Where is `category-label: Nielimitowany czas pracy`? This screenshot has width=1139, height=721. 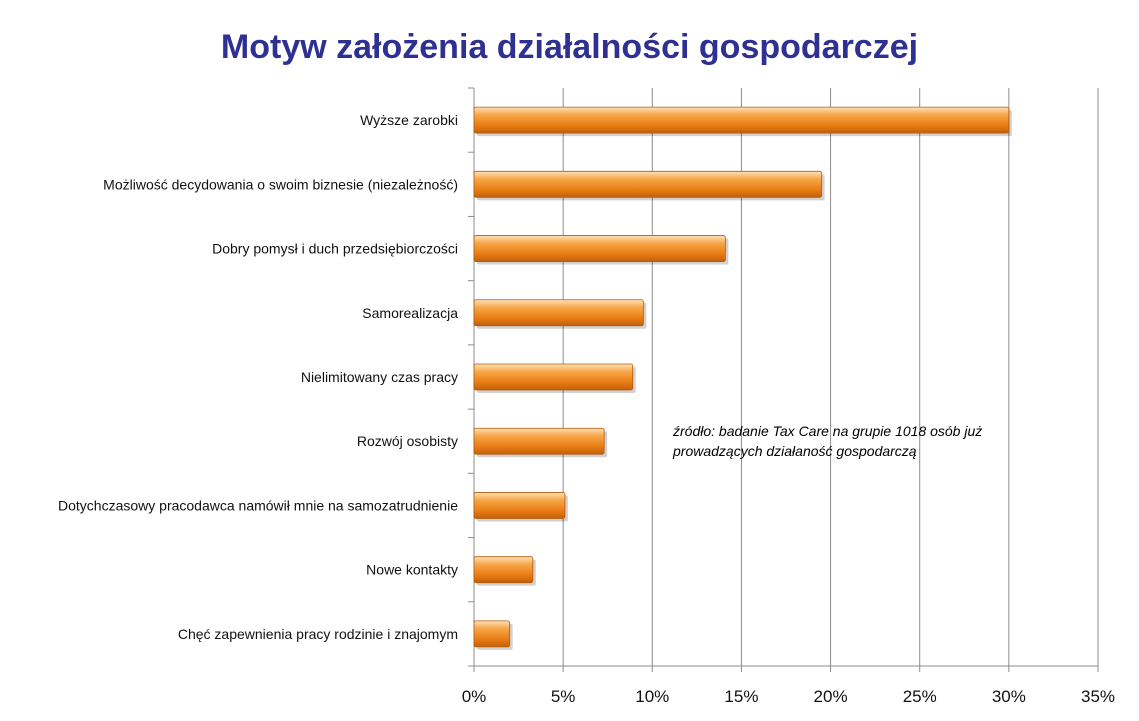
category-label: Nielimitowany czas pracy is located at coordinates (379, 377).